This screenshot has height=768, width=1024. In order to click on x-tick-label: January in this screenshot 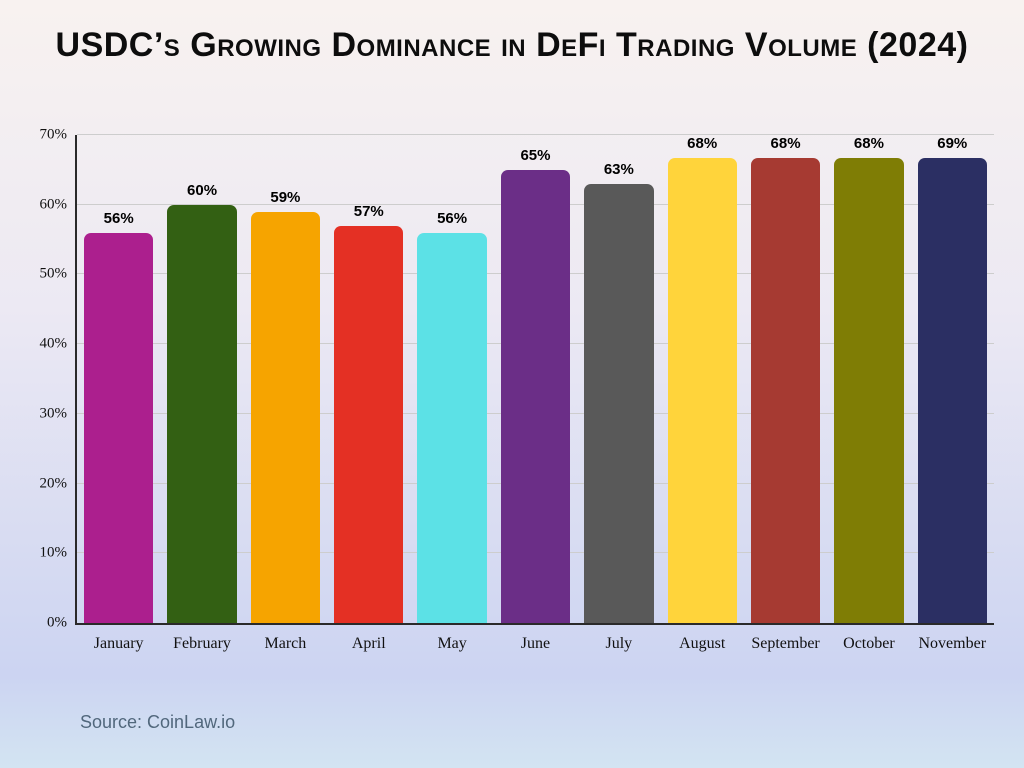, I will do `click(118, 643)`.